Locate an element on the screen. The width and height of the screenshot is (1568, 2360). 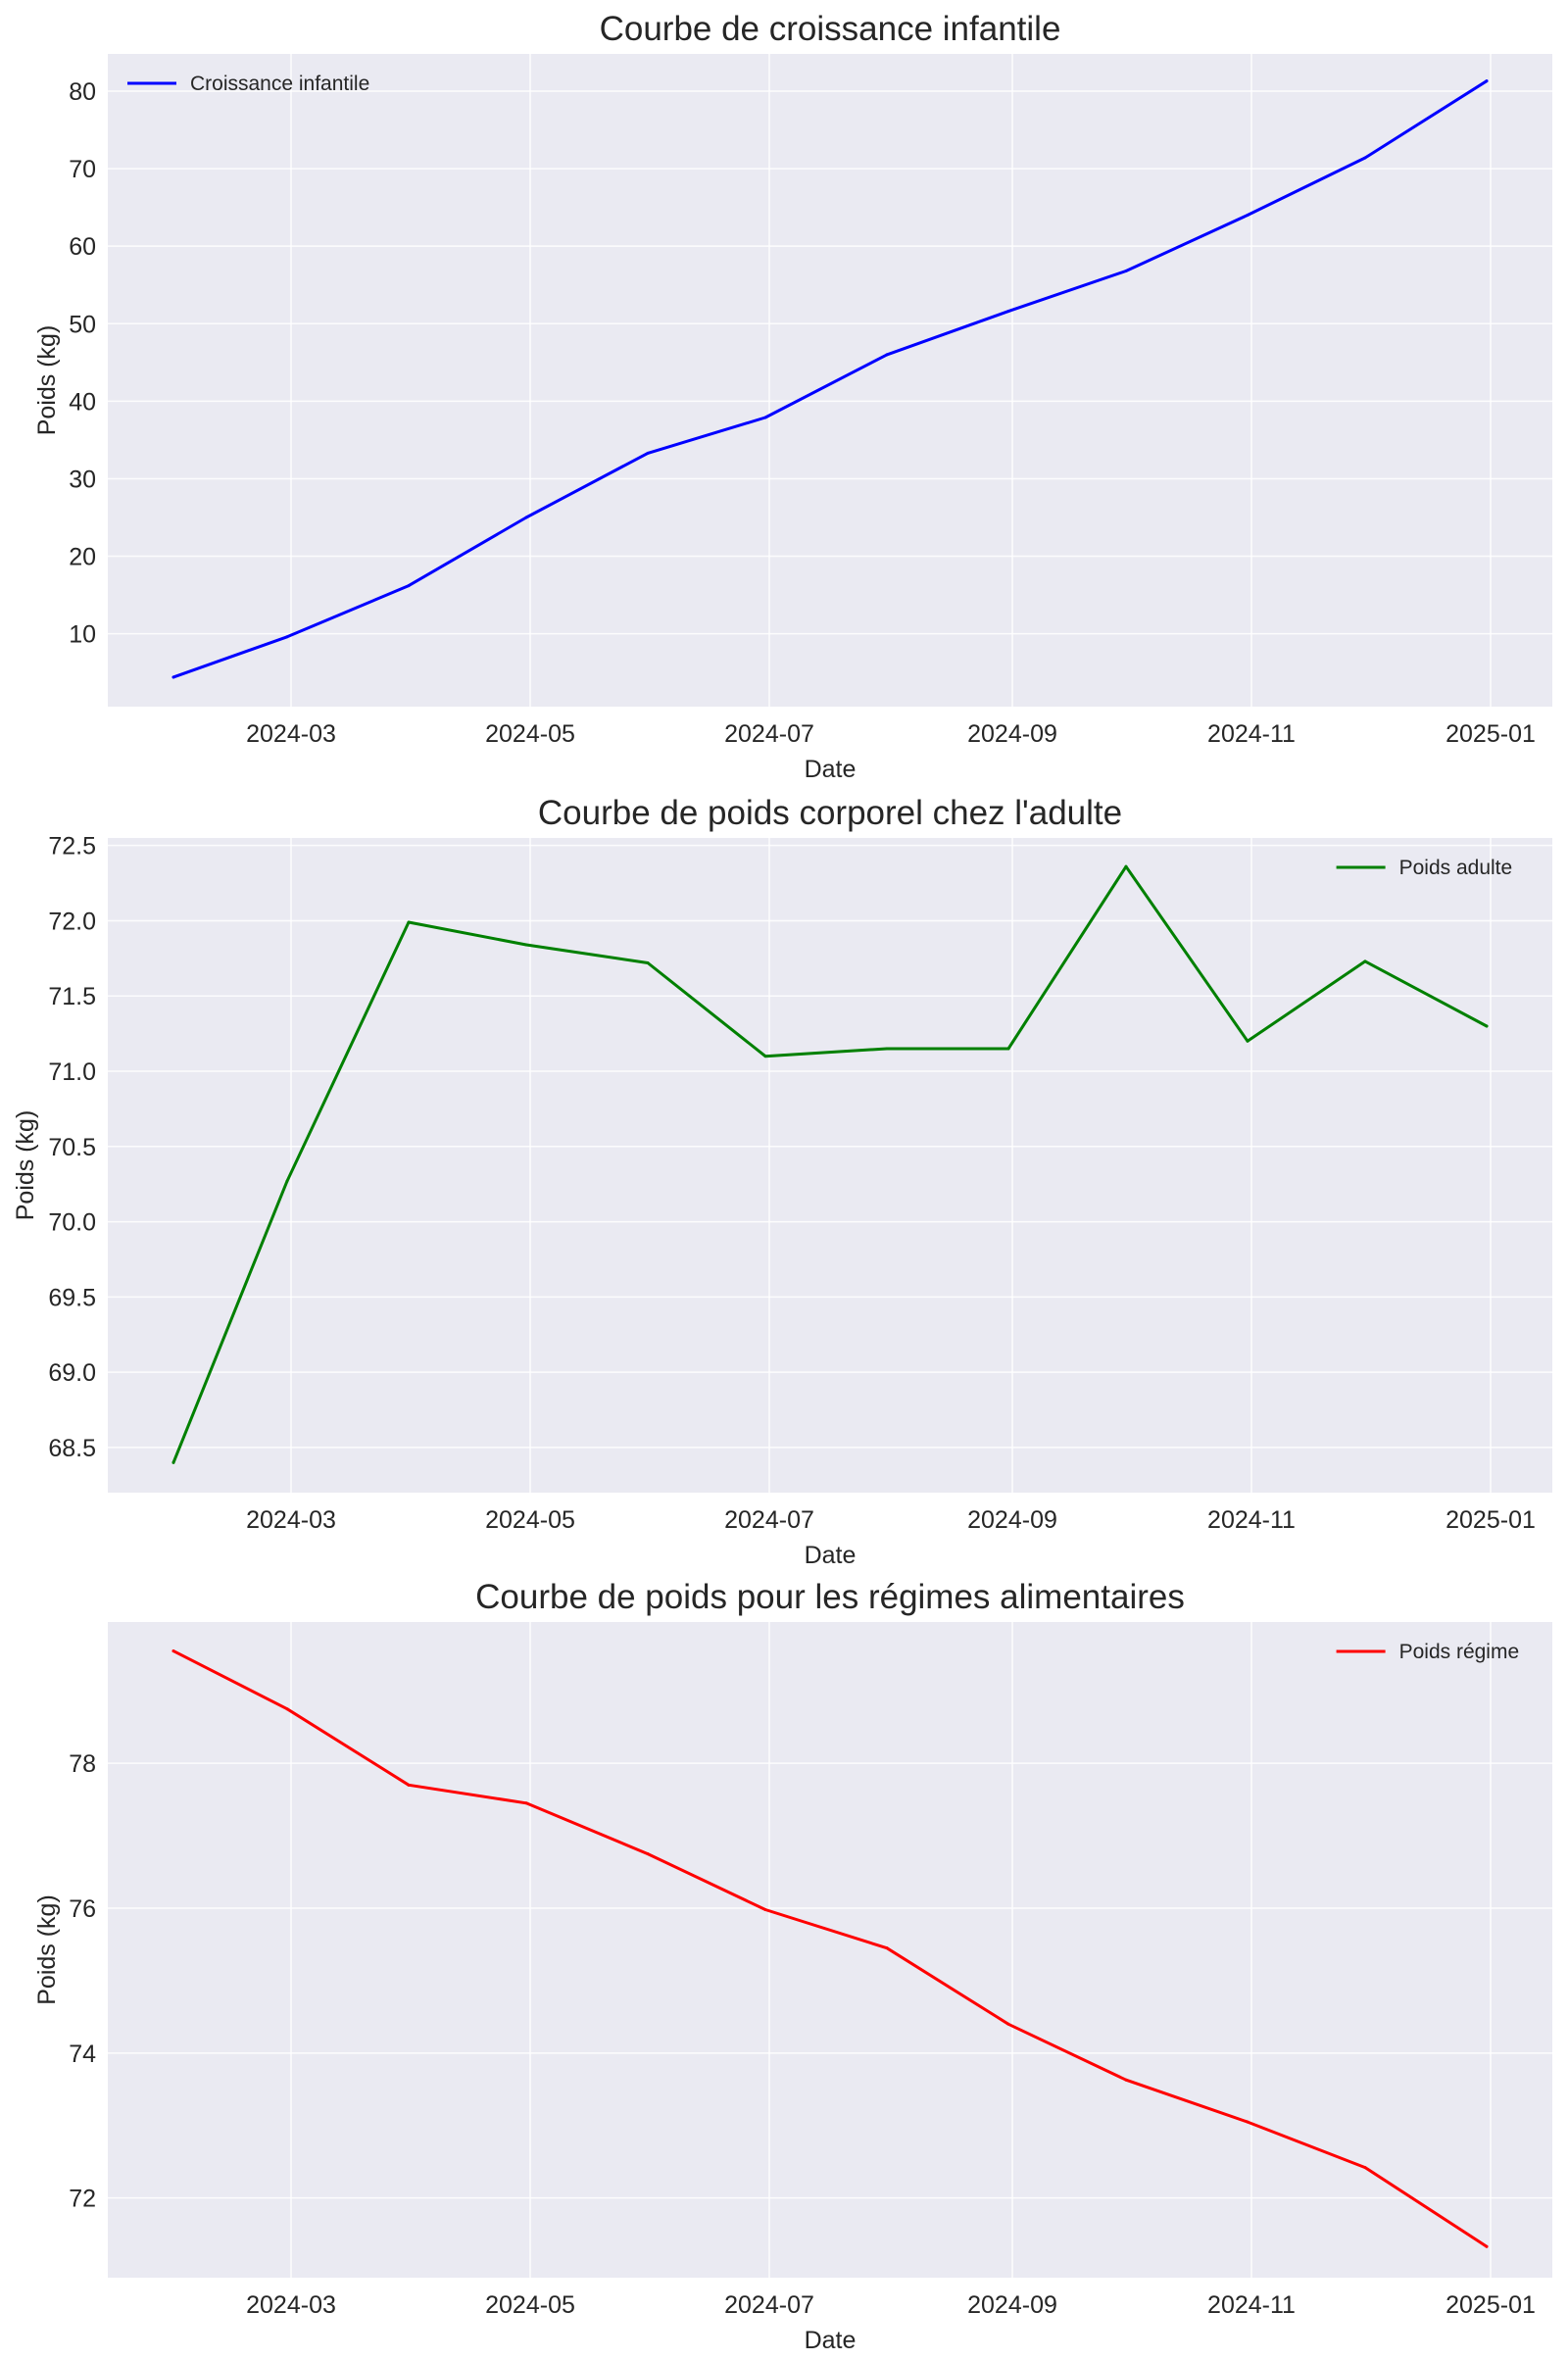
y-tick-label: 72 is located at coordinates (82, 2199).